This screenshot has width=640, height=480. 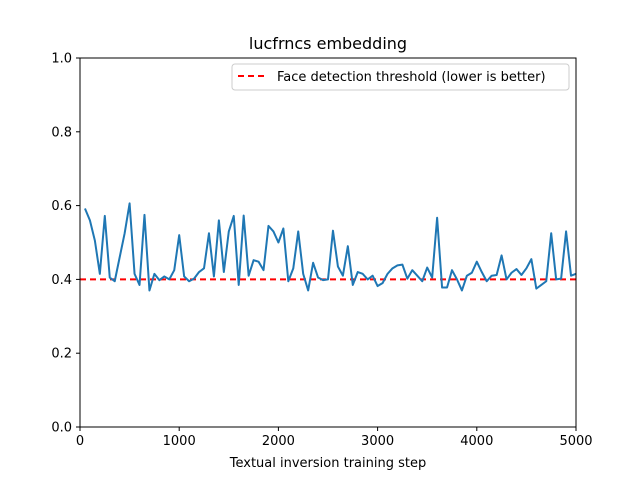 What do you see at coordinates (278, 441) in the screenshot?
I see `x-tick-label: 2000` at bounding box center [278, 441].